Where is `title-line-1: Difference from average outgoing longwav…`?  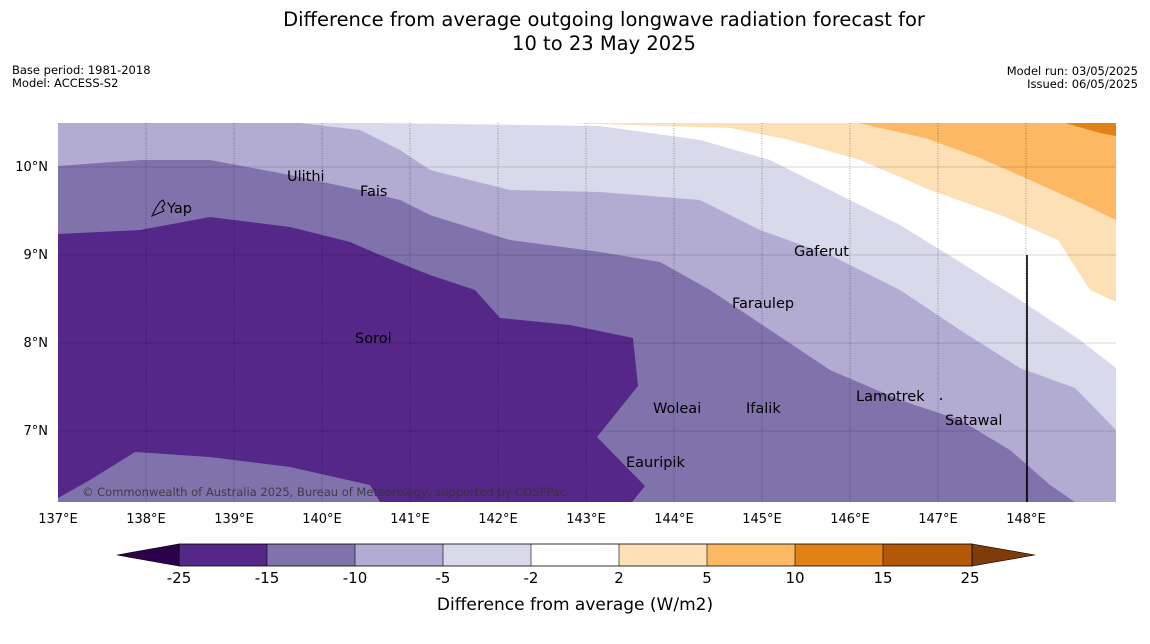 title-line-1: Difference from average outgoing longwav… is located at coordinates (604, 19).